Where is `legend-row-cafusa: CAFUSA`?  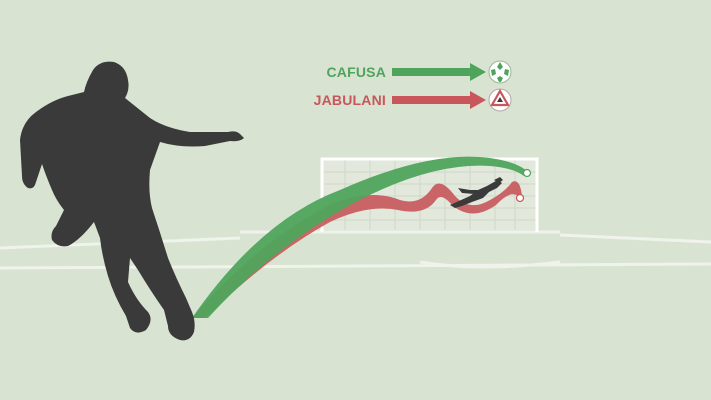
legend-row-cafusa: CAFUSA is located at coordinates (404, 72).